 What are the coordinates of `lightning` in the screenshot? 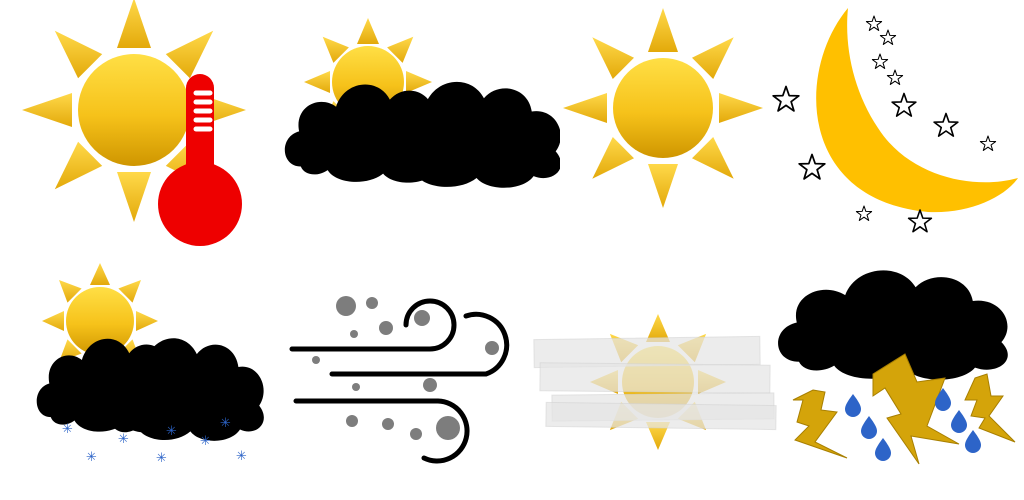 It's located at (904, 409).